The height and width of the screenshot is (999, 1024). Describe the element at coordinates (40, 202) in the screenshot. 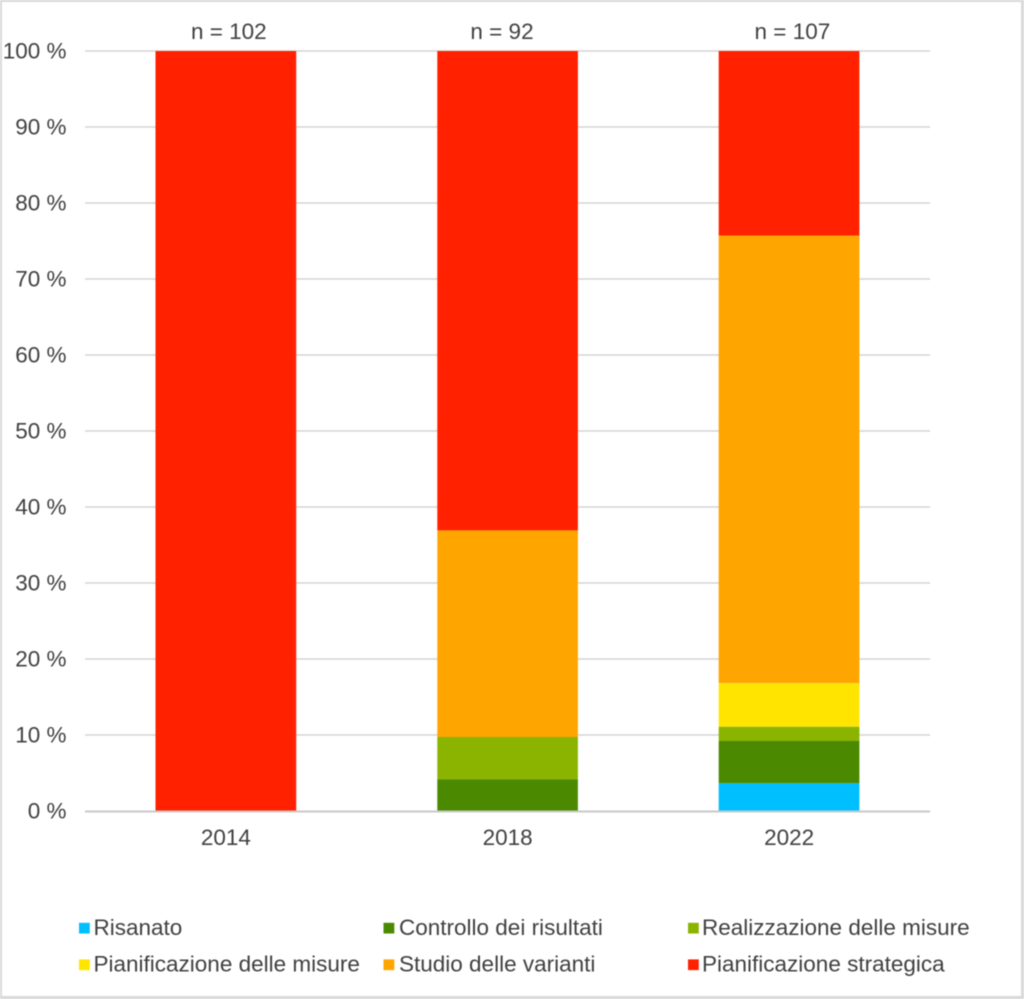

I see `svg-text: 80 %` at that location.